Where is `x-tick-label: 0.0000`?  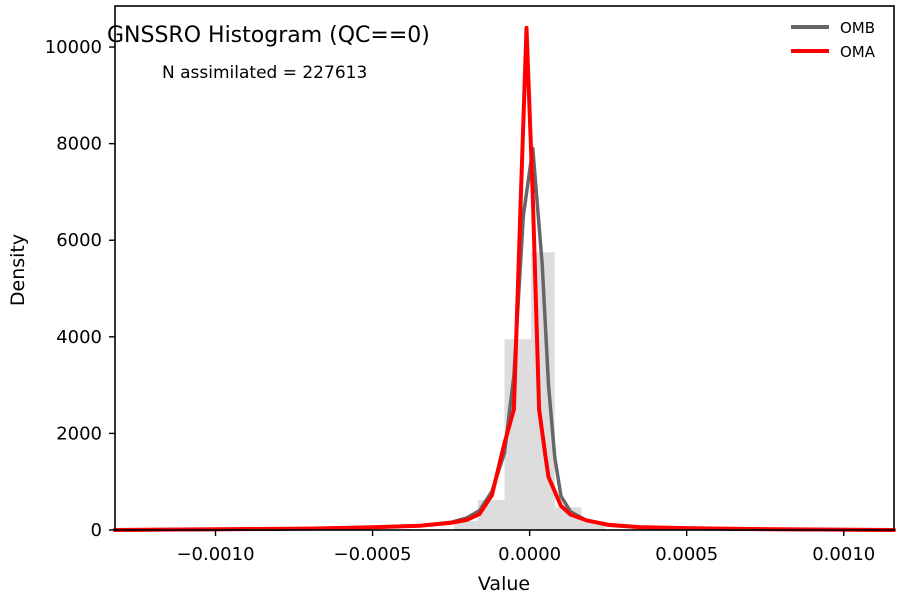
x-tick-label: 0.0000 is located at coordinates (529, 554).